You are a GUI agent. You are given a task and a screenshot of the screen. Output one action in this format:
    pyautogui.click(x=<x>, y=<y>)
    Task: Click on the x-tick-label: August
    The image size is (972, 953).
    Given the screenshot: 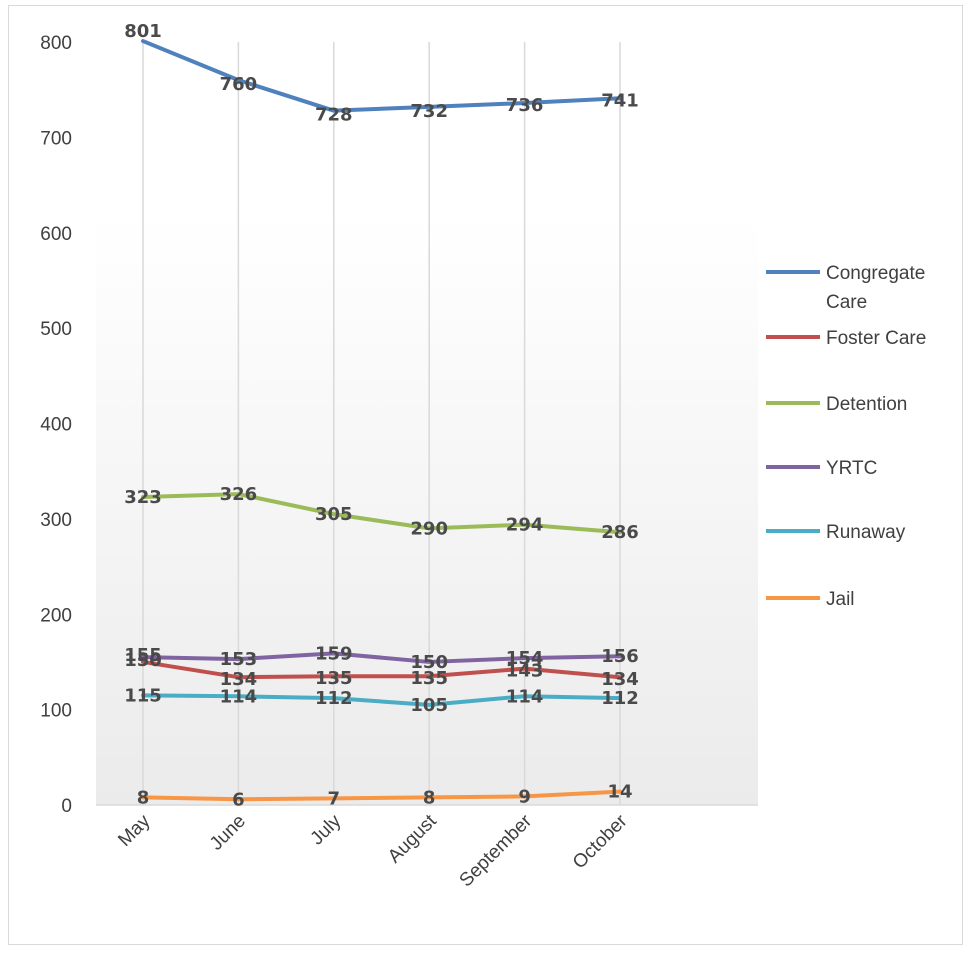 What is the action you would take?
    pyautogui.click(x=412, y=838)
    